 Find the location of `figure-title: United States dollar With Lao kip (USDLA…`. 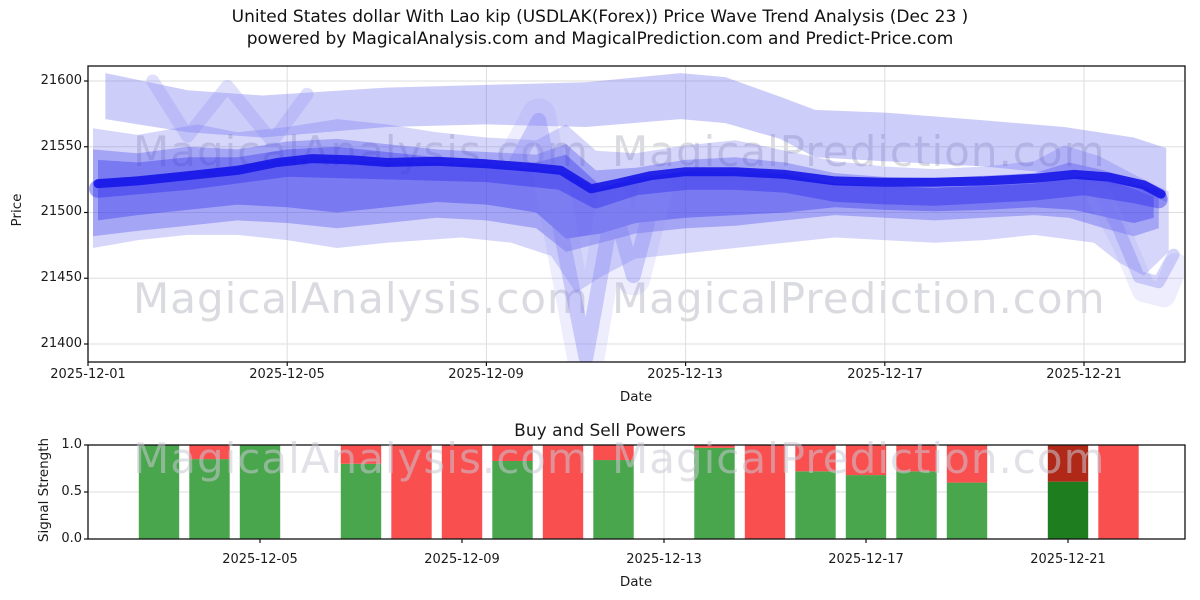

figure-title: United States dollar With Lao kip (USDLA… is located at coordinates (600, 28).